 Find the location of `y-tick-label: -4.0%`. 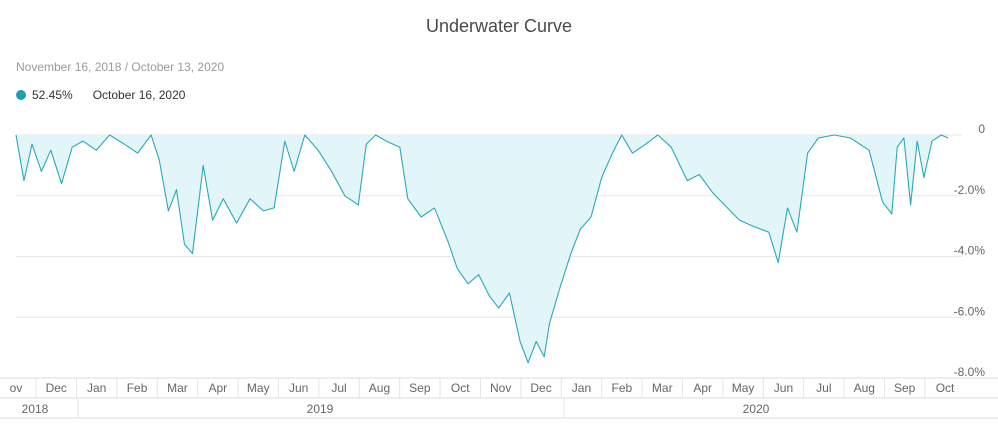

y-tick-label: -4.0% is located at coordinates (970, 251).